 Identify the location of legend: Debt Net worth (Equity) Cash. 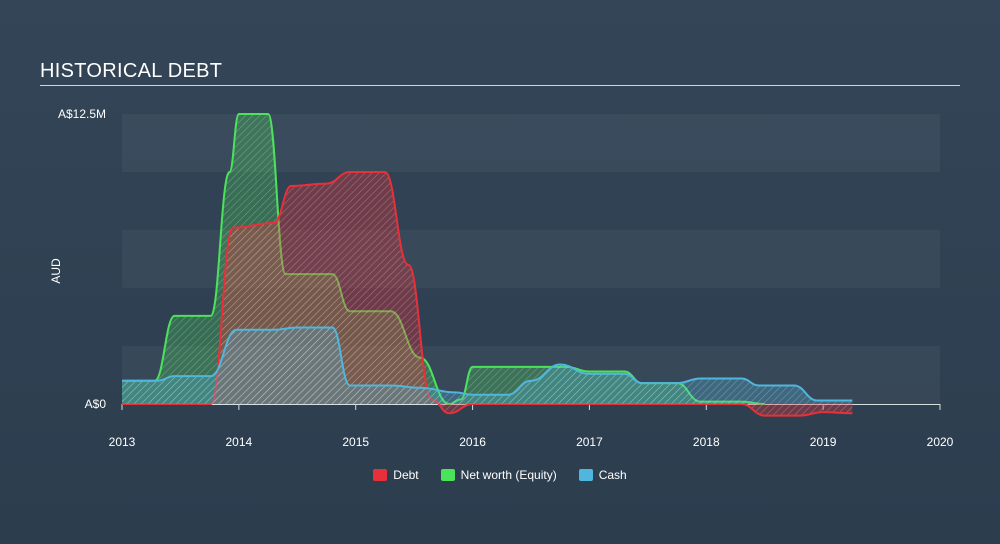
(500, 475).